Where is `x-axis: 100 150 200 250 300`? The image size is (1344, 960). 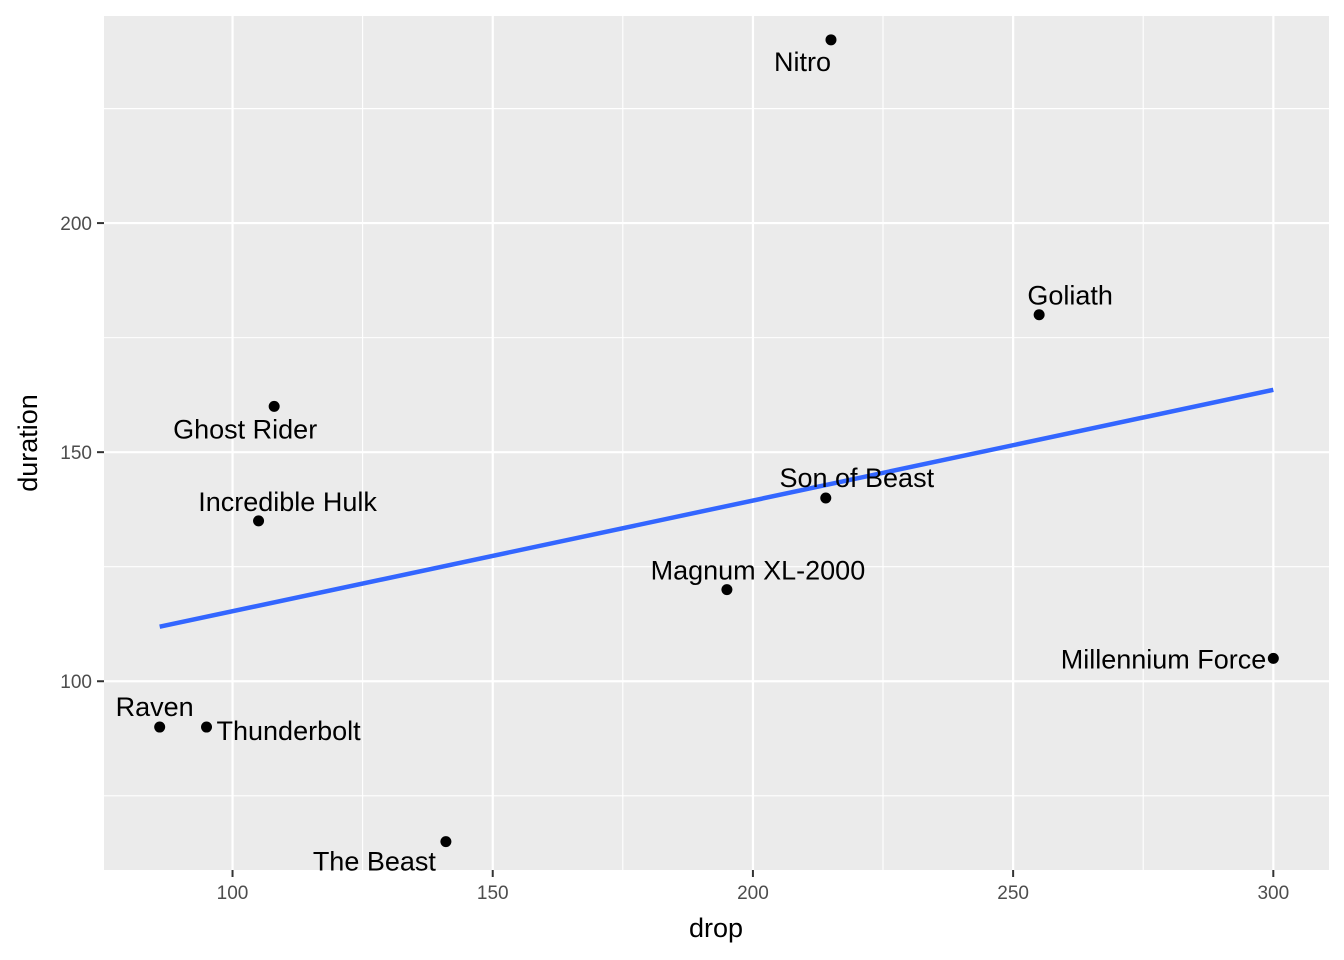
x-axis: 100 150 200 250 300 is located at coordinates (753, 887).